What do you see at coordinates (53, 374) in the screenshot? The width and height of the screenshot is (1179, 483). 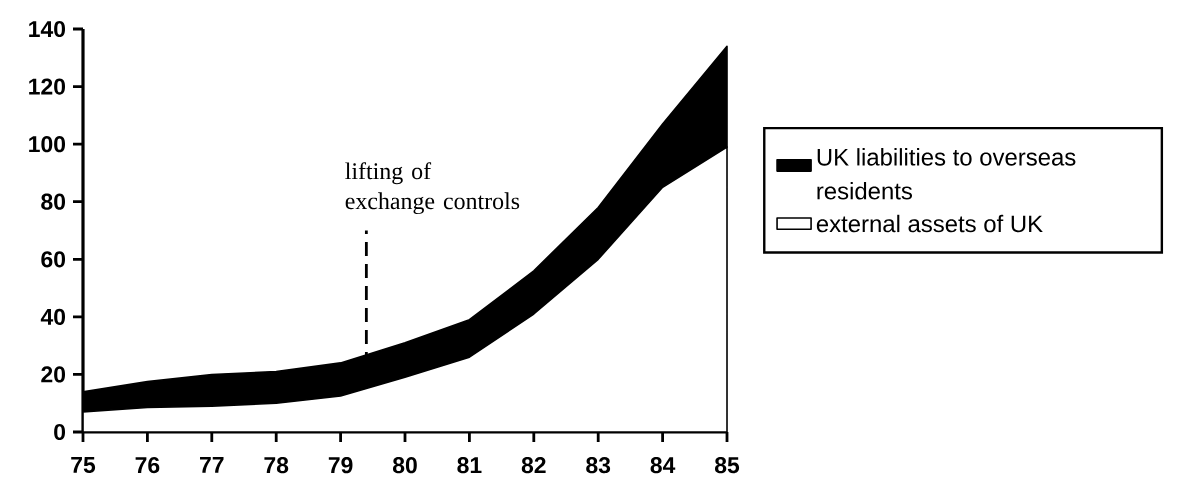 I see `y-tick-label: 20` at bounding box center [53, 374].